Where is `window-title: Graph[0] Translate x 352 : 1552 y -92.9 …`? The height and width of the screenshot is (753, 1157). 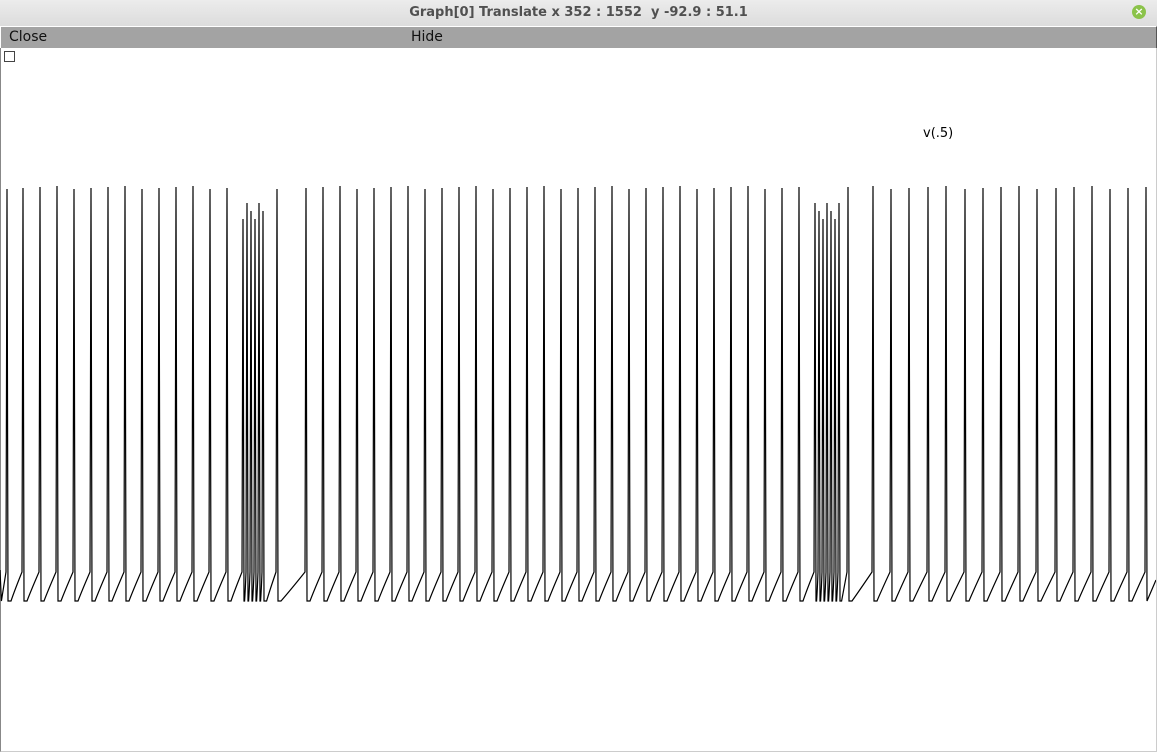 window-title: Graph[0] Translate x 352 : 1552 y -92.9 … is located at coordinates (578, 12).